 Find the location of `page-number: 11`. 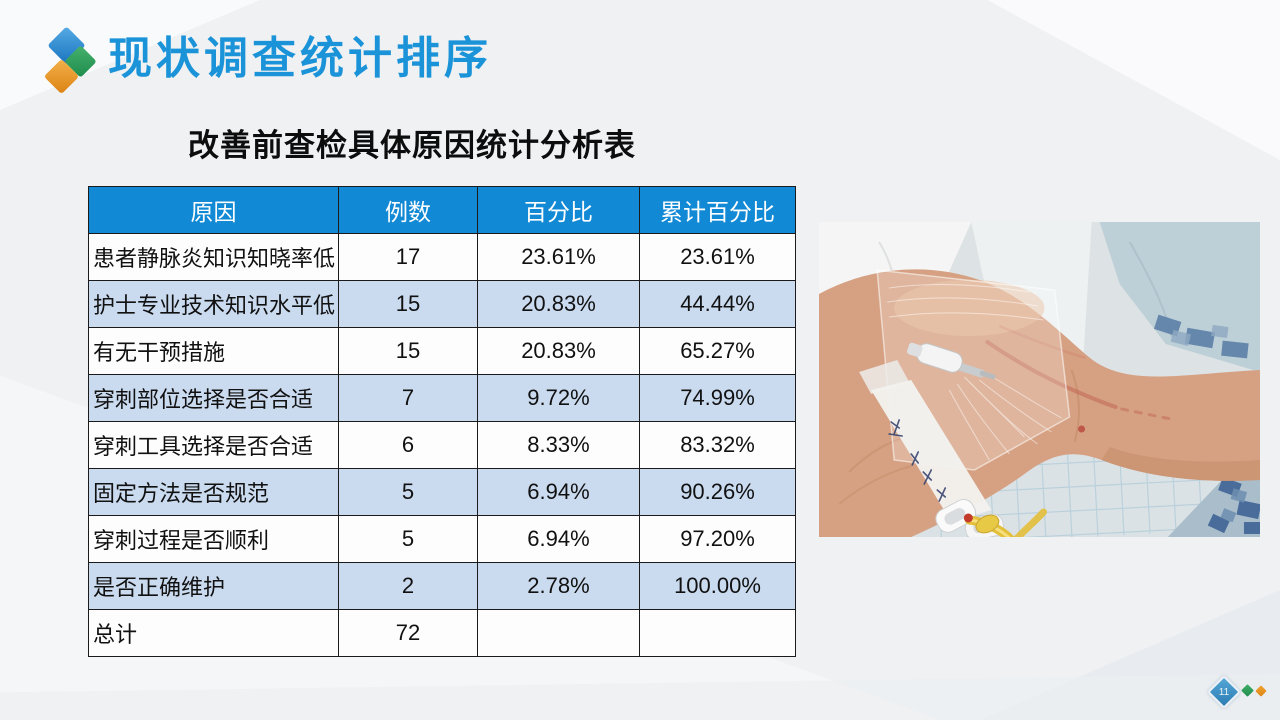

page-number: 11 is located at coordinates (1224, 692).